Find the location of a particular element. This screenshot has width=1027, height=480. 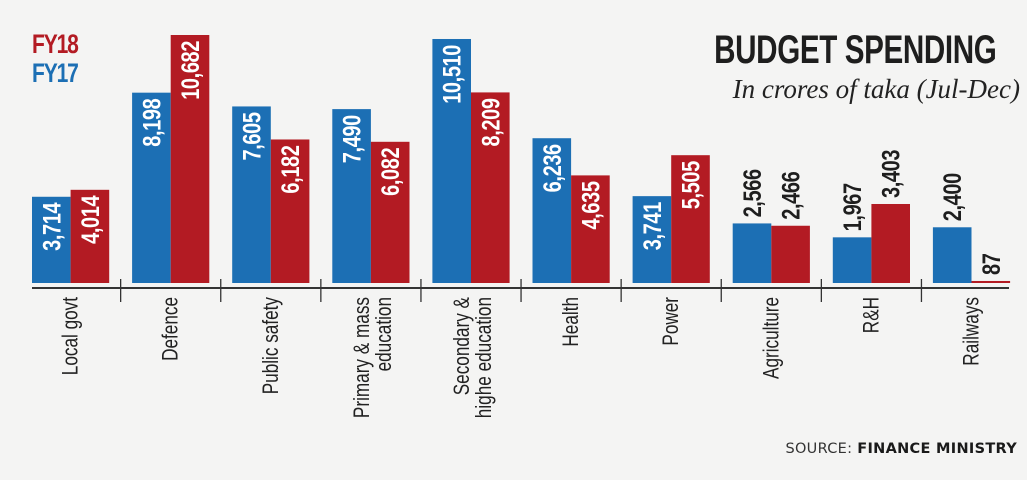

category-label-1: Defence is located at coordinates (170, 329).